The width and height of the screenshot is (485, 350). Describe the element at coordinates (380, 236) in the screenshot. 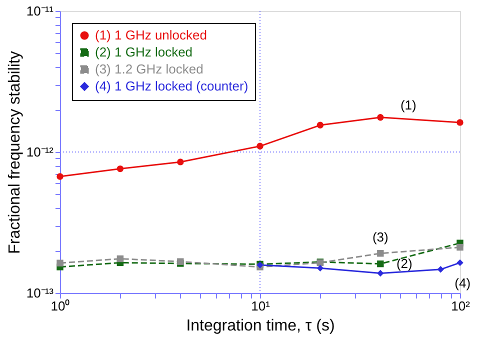

I see `annotation: (3)` at that location.